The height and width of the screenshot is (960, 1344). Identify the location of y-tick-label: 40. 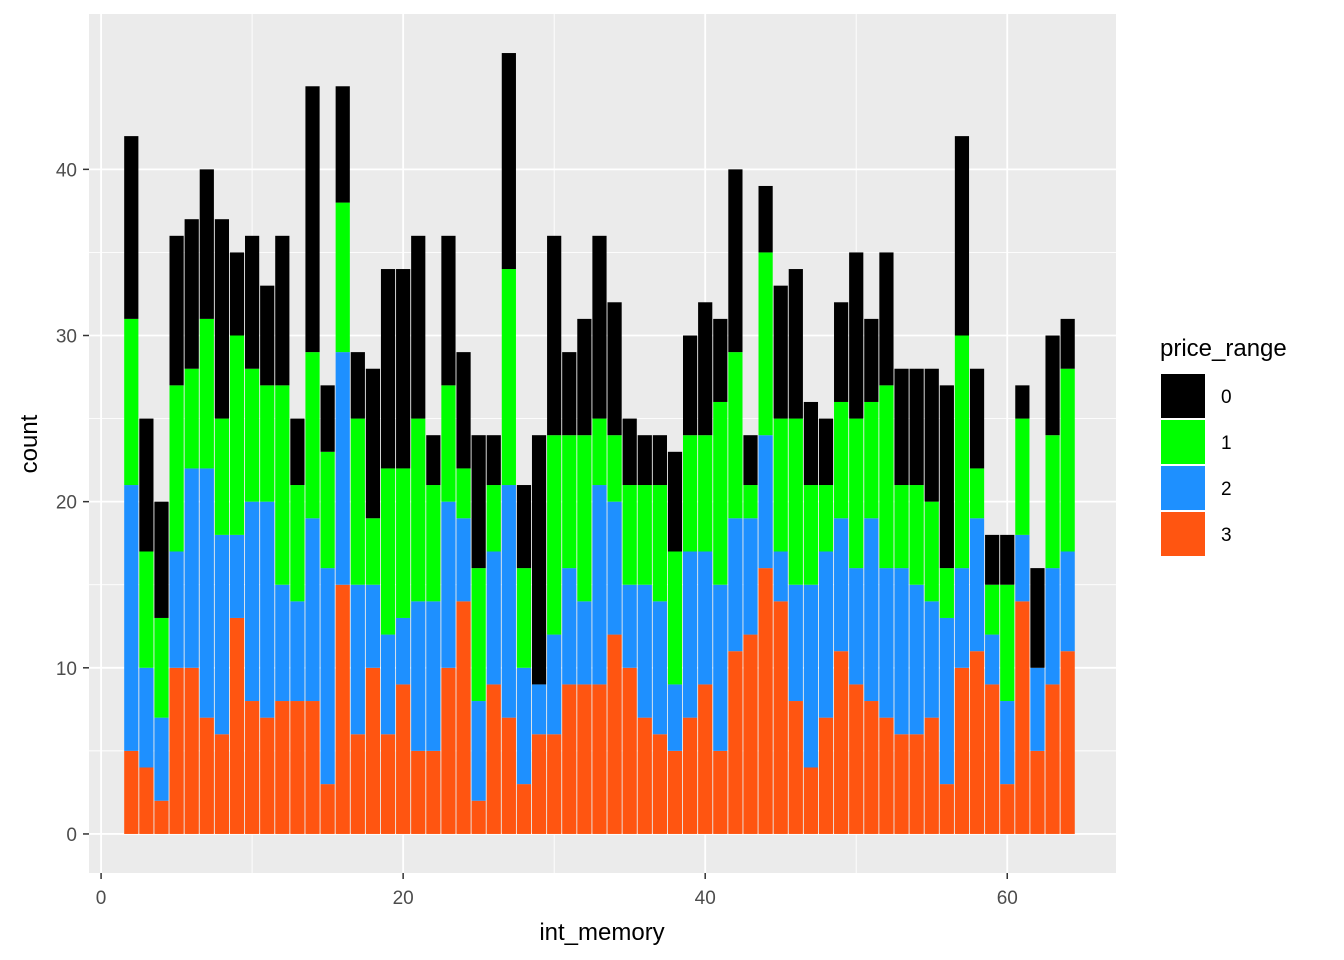
(66, 170).